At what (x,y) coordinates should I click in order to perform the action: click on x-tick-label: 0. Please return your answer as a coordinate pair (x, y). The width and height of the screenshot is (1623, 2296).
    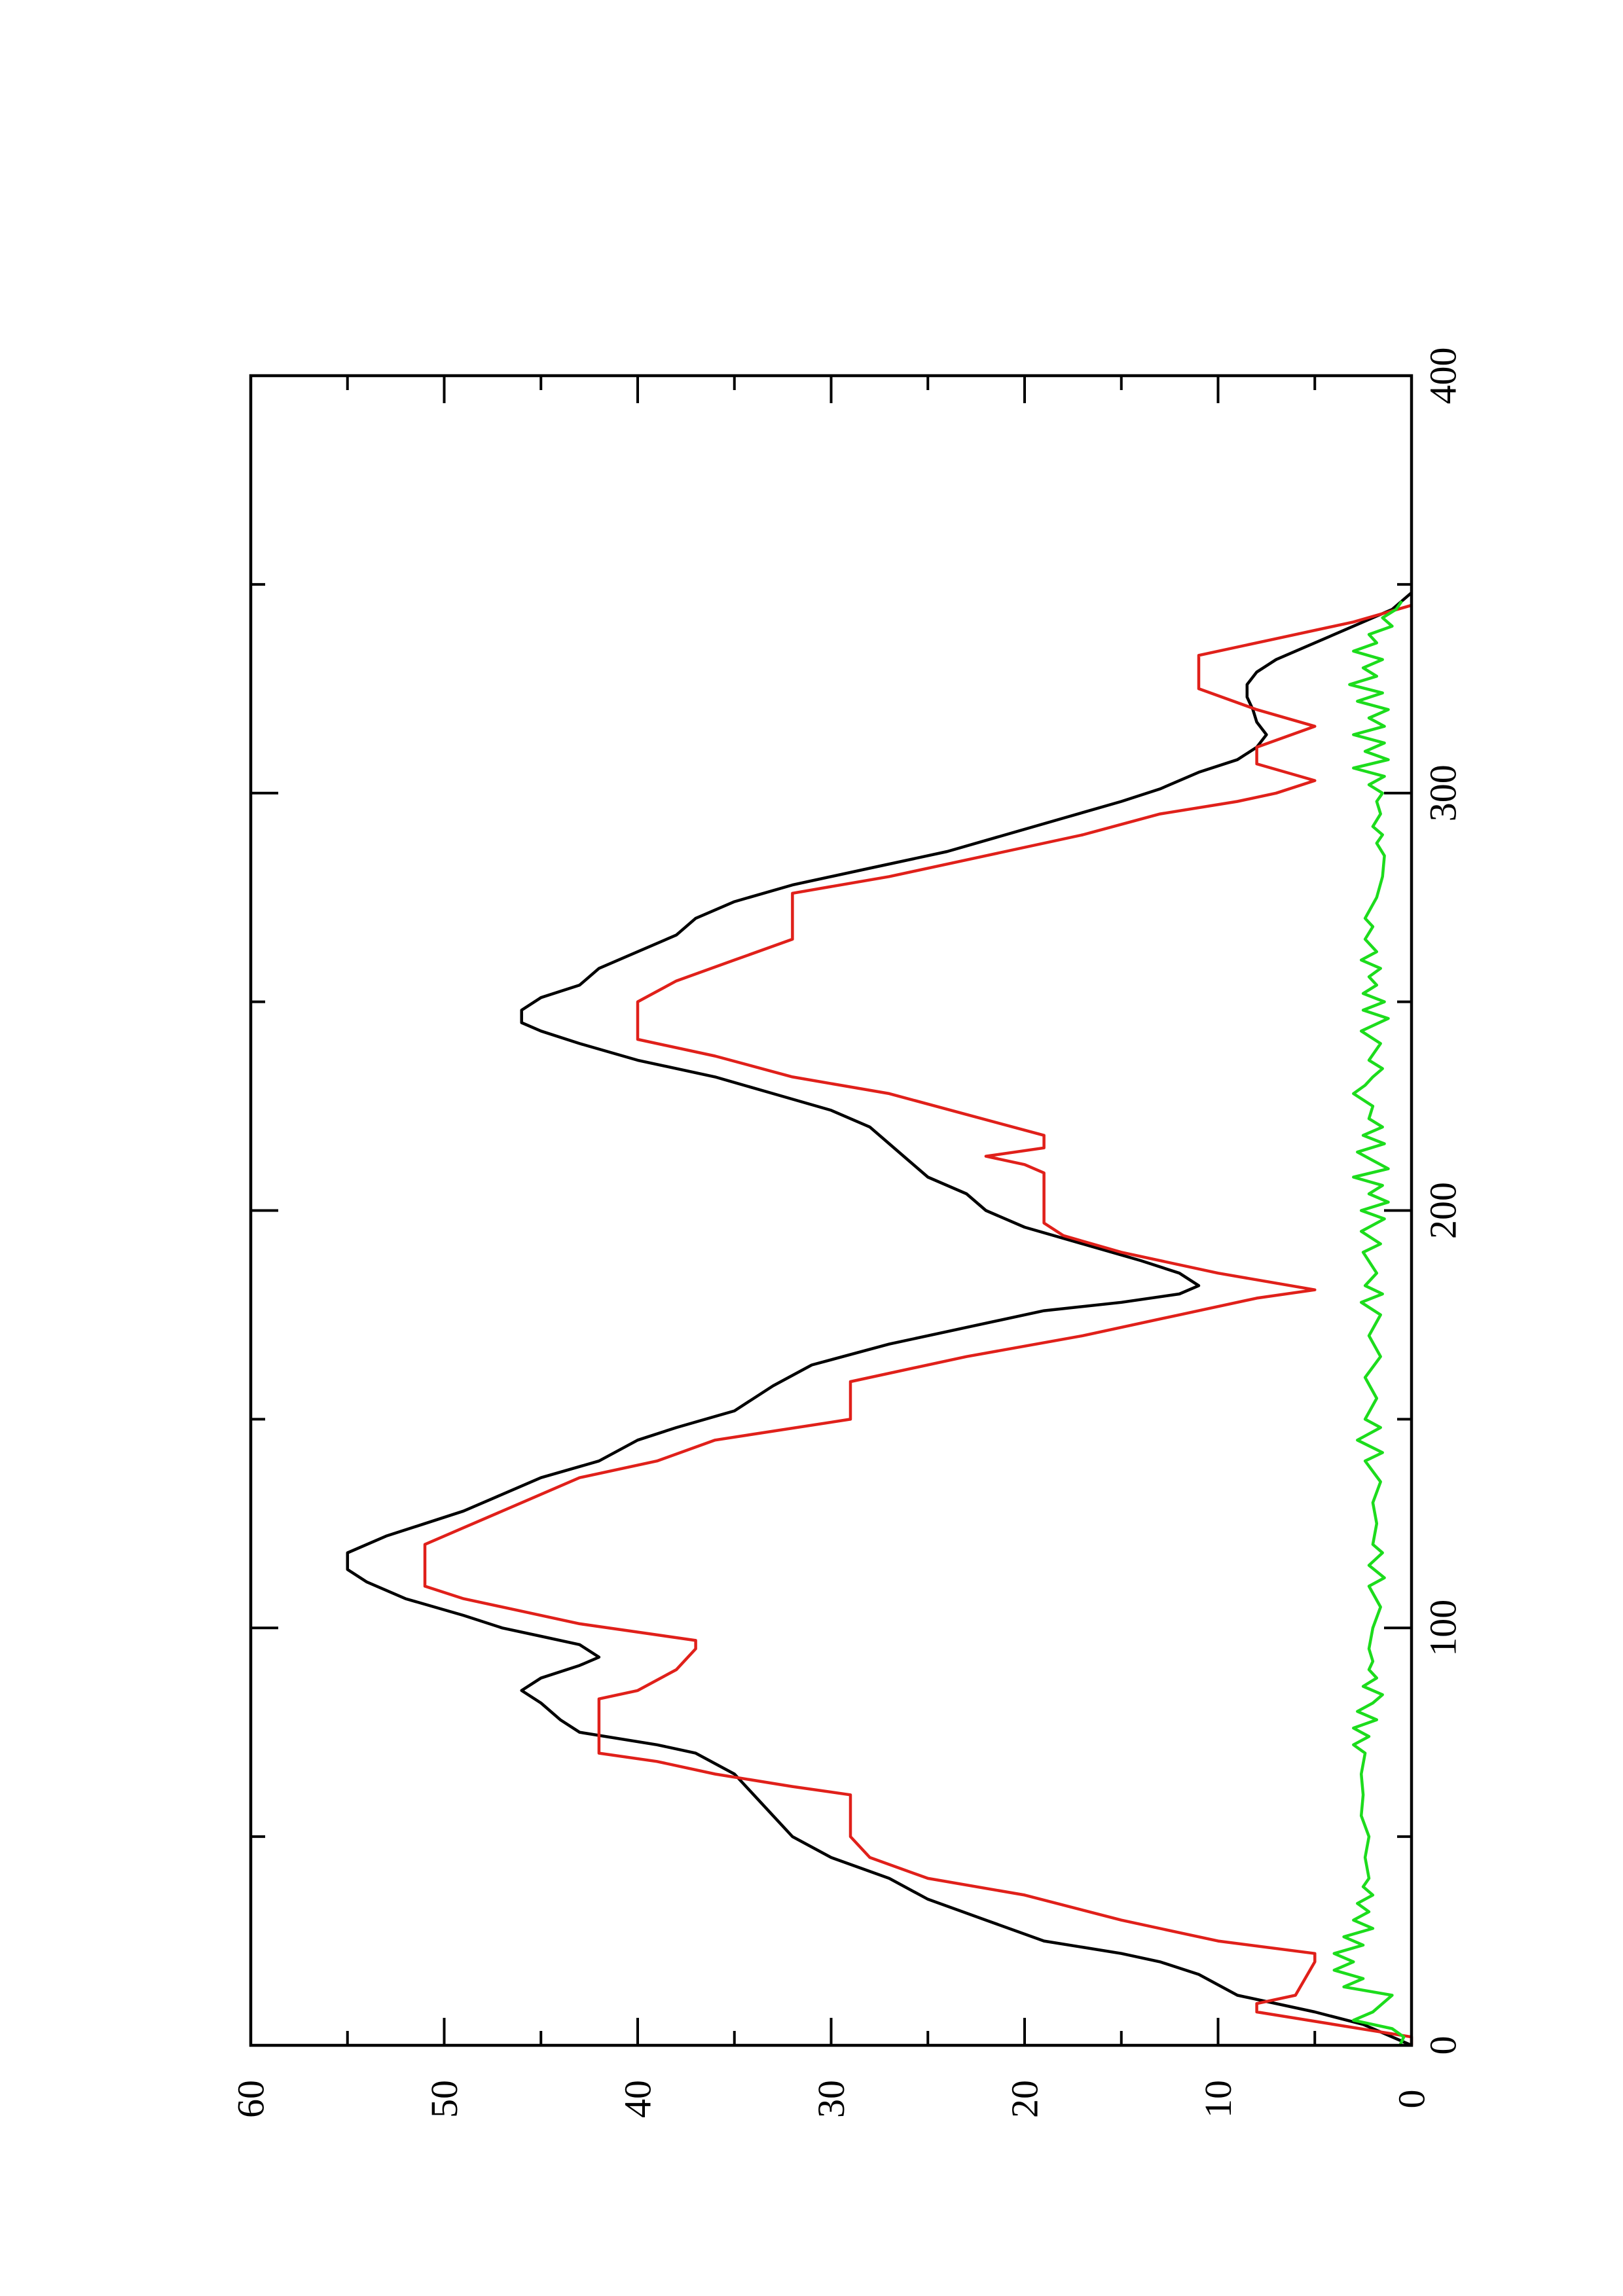
    Looking at the image, I should click on (1443, 2046).